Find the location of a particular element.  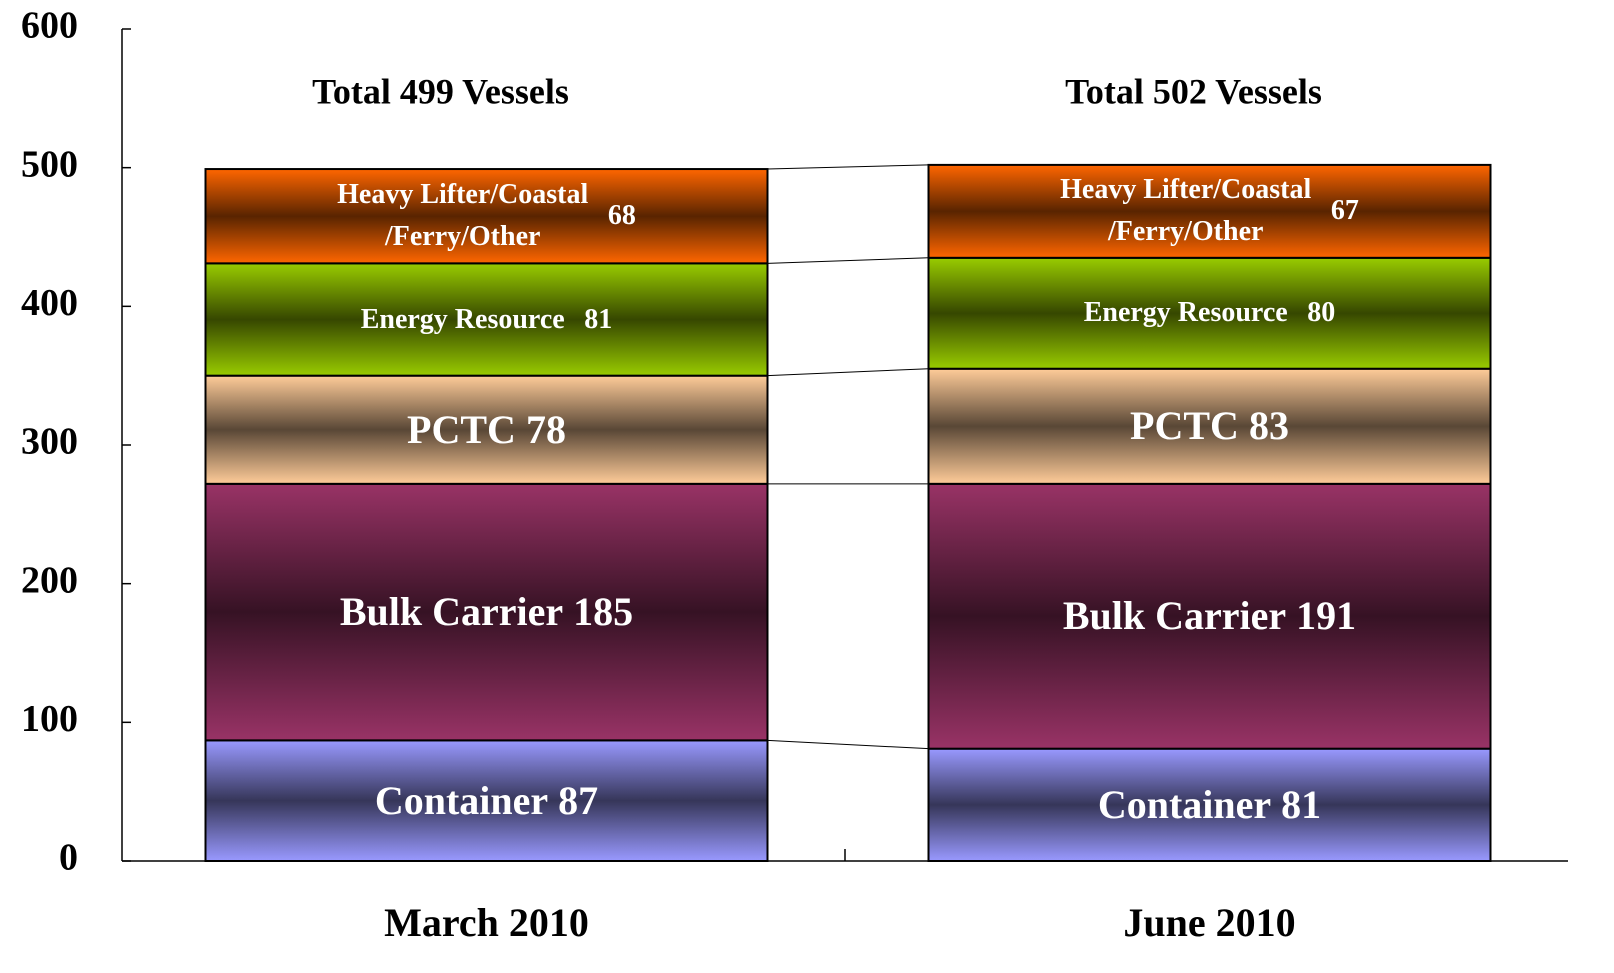

x-tick-label: June 2010 is located at coordinates (1209, 922).